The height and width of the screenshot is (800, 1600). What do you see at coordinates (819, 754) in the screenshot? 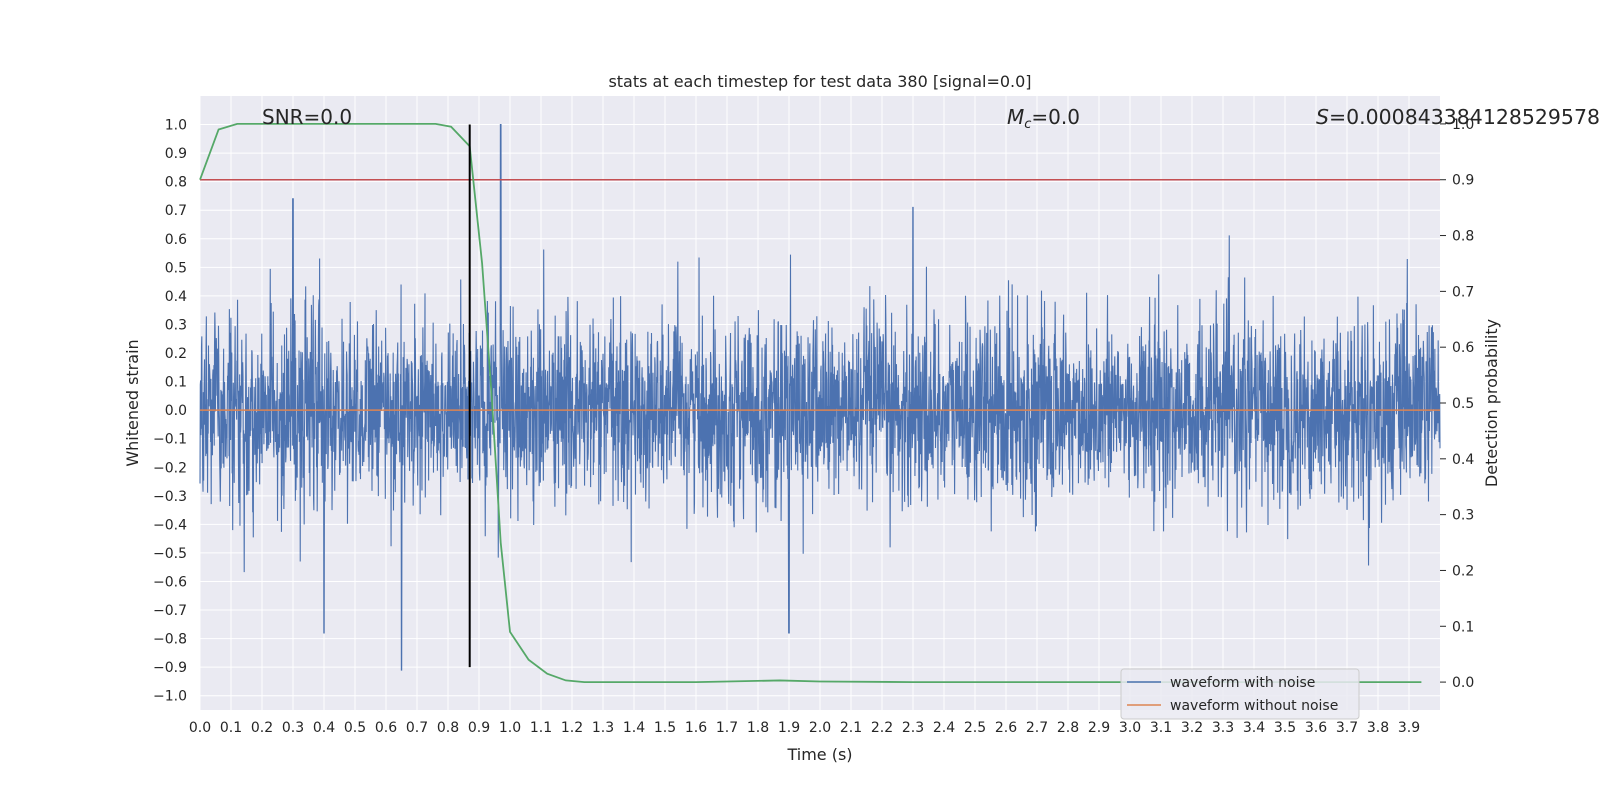
I see `x-axis-label: Time (s)` at bounding box center [819, 754].